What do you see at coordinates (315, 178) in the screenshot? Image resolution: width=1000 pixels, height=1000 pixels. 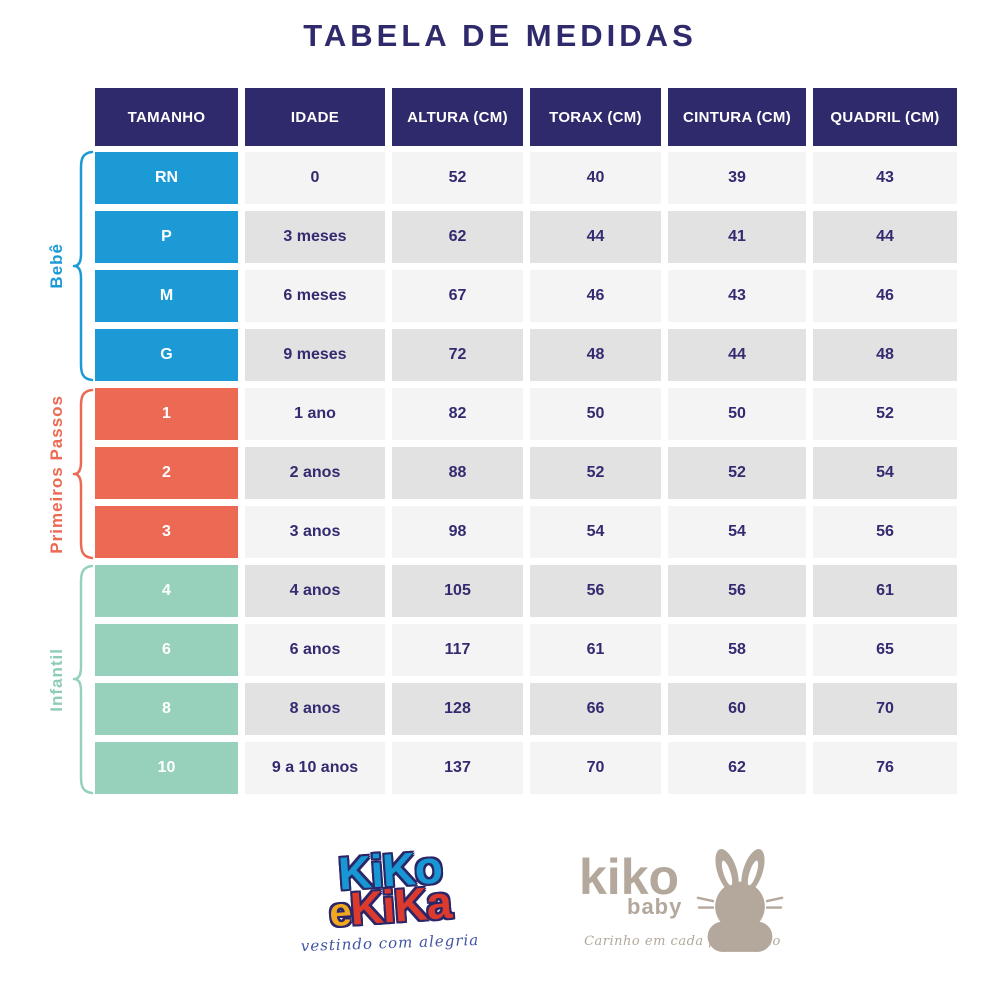 I see `age-cell: 0` at bounding box center [315, 178].